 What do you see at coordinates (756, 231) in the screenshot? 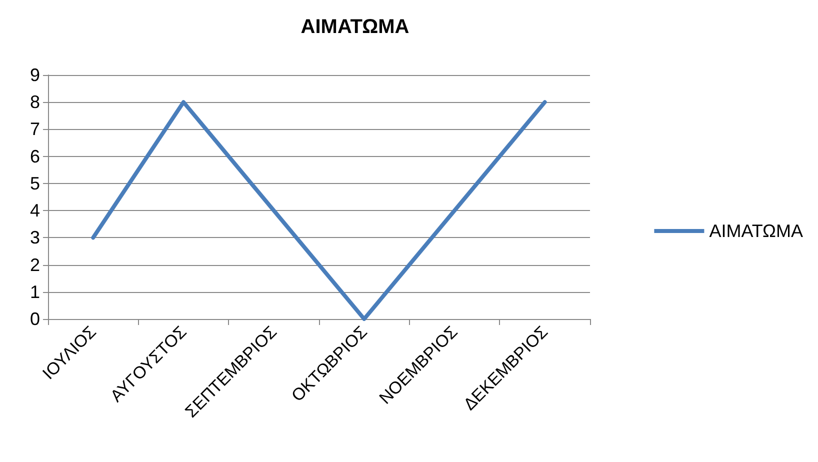
I see `legend-label: ΑΙΜΑΤΩΜΑ` at bounding box center [756, 231].